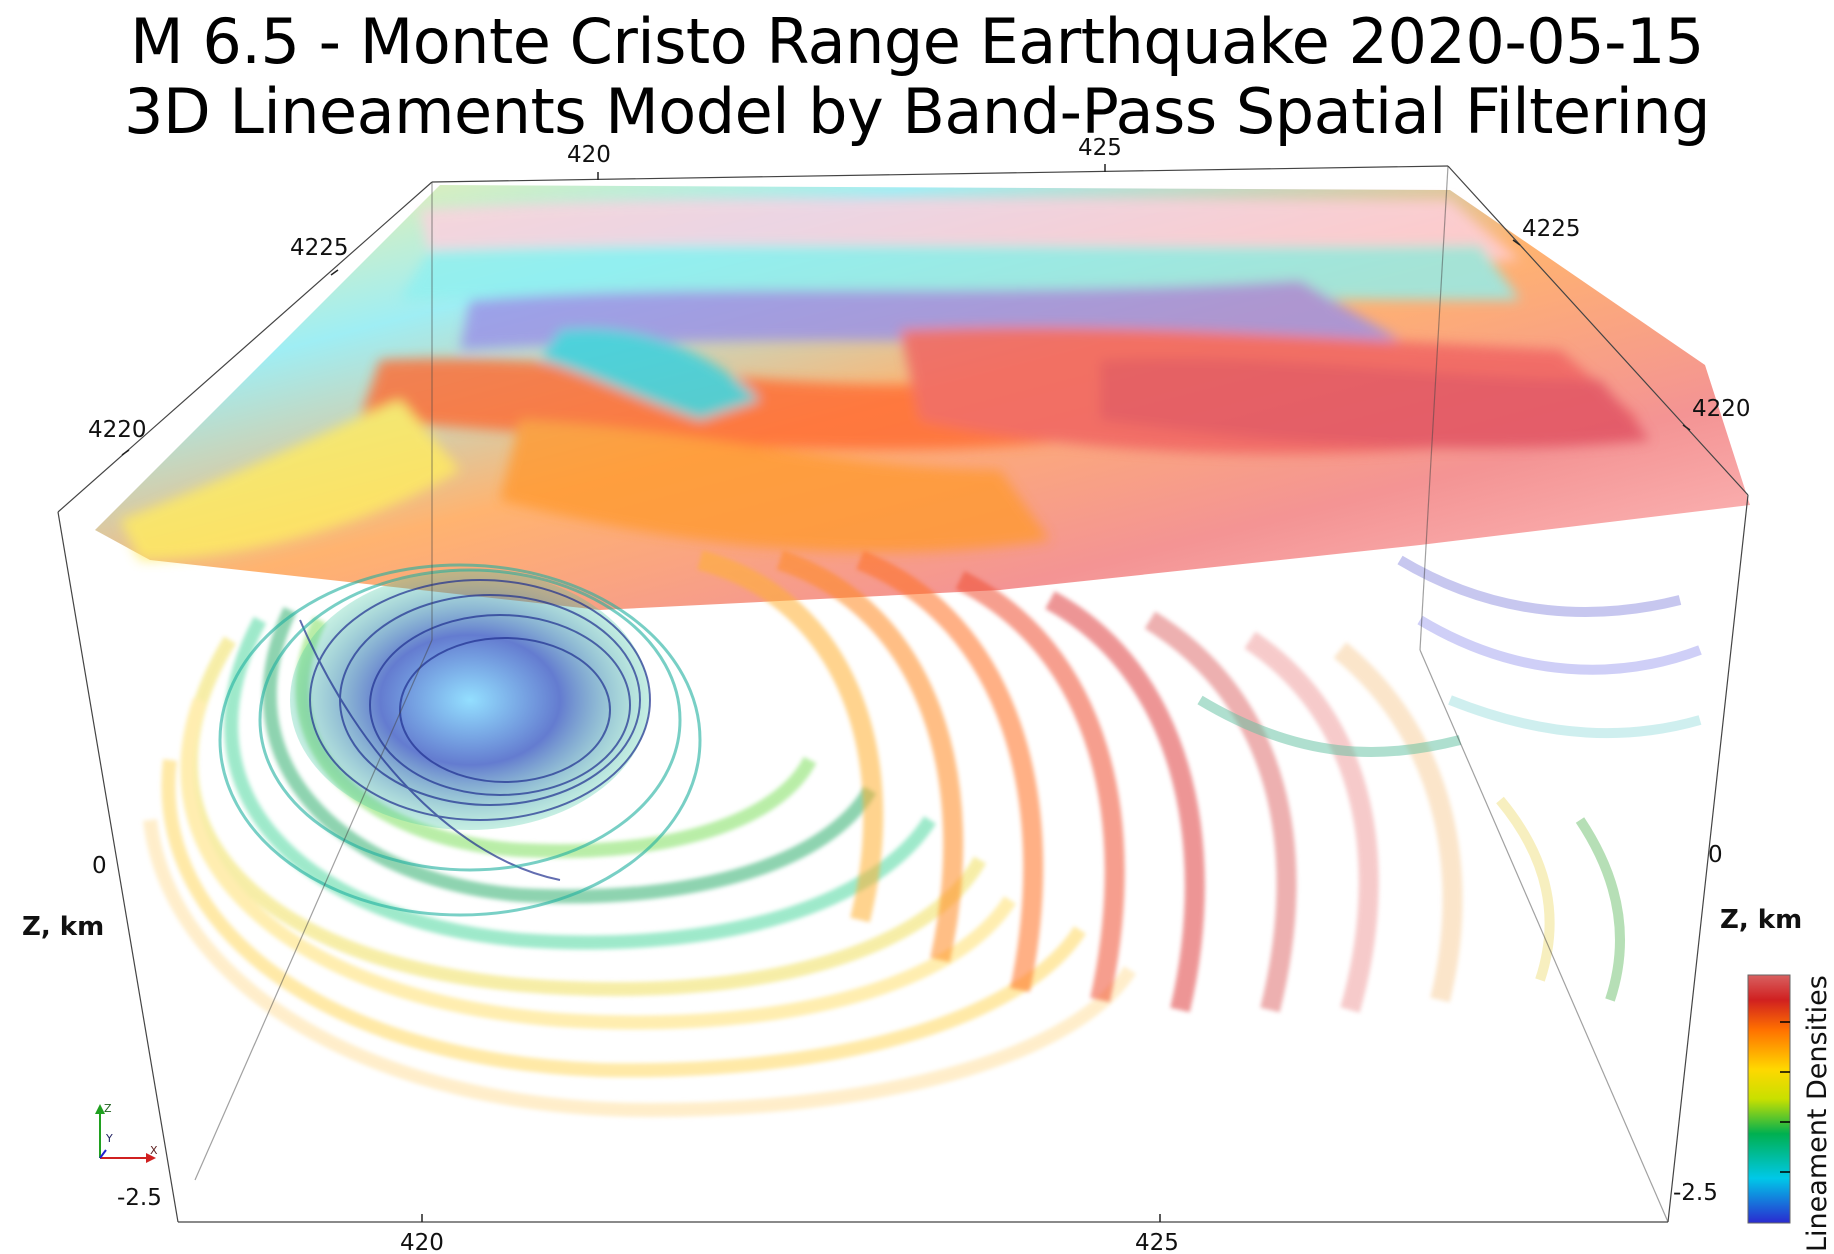 The width and height of the screenshot is (1834, 1254). What do you see at coordinates (1100, 148) in the screenshot?
I see `top-x-tick-425: 425` at bounding box center [1100, 148].